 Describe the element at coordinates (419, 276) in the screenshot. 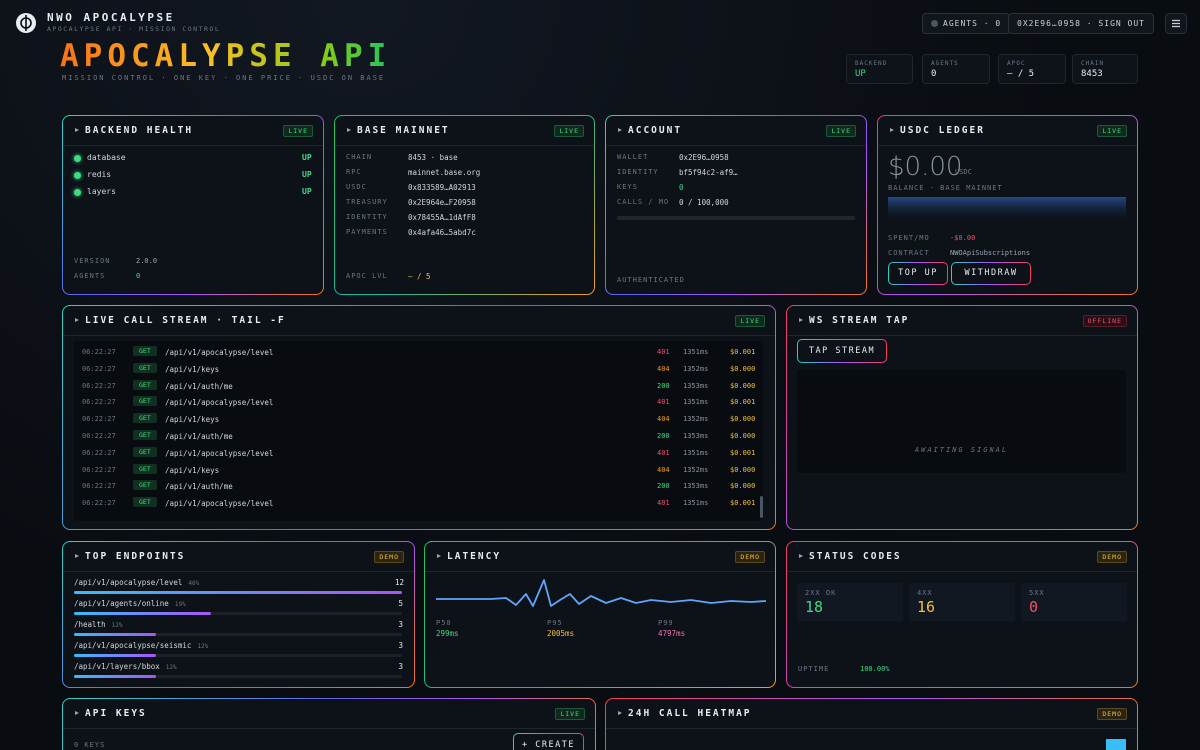

I see `apoc-value: — / 5` at that location.